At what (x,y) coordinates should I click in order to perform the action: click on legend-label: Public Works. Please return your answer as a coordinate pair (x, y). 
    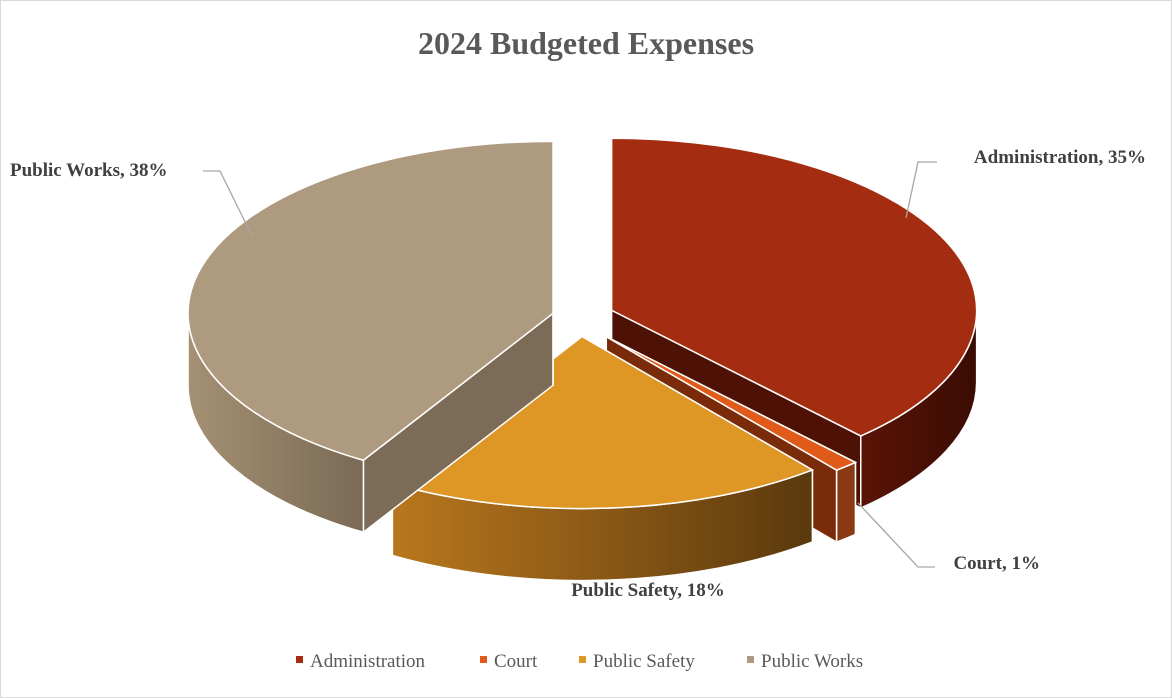
    Looking at the image, I should click on (812, 661).